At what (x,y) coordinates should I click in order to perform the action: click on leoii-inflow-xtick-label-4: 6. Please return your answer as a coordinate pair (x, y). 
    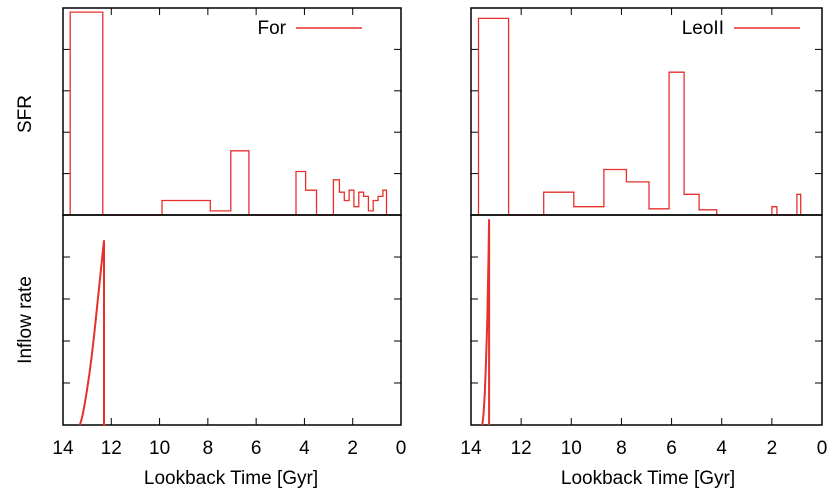
    Looking at the image, I should click on (671, 448).